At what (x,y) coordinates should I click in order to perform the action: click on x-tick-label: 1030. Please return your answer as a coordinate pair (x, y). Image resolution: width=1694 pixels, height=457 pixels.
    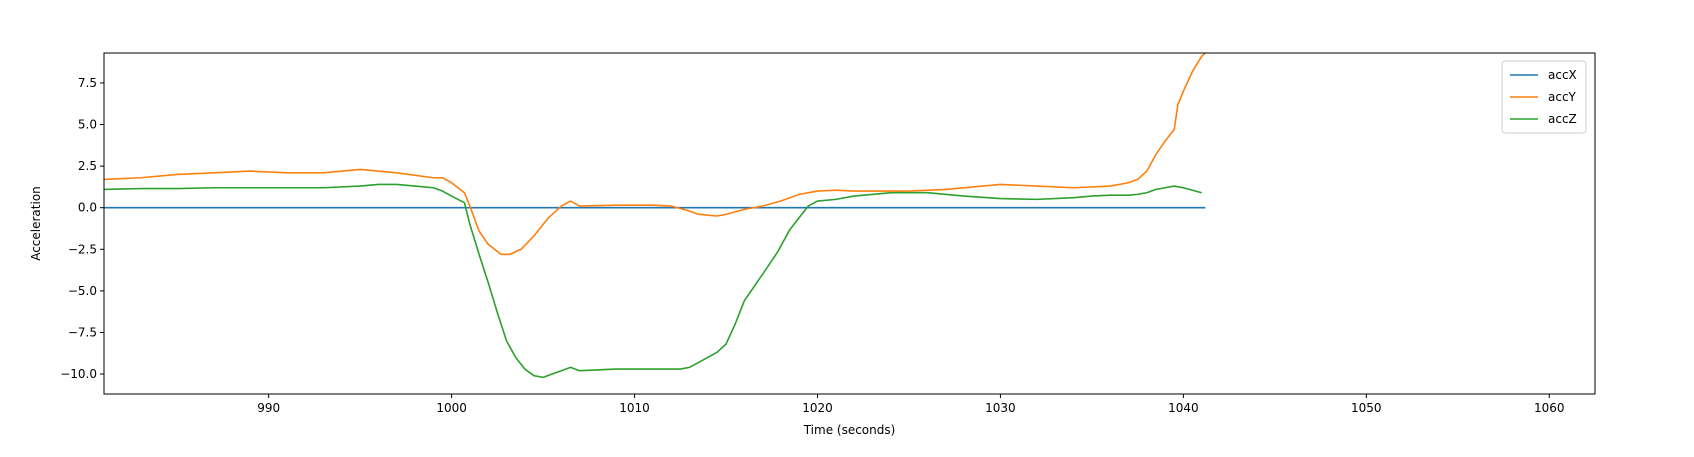
    Looking at the image, I should click on (1000, 408).